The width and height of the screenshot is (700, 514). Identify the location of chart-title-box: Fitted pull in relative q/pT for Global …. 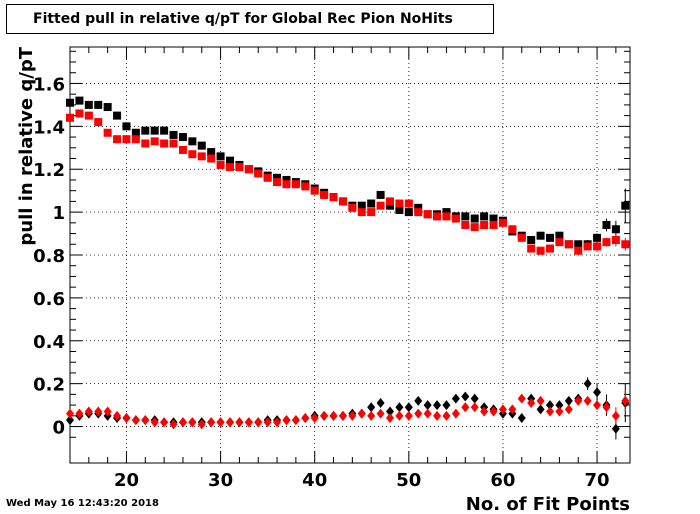
(250, 19).